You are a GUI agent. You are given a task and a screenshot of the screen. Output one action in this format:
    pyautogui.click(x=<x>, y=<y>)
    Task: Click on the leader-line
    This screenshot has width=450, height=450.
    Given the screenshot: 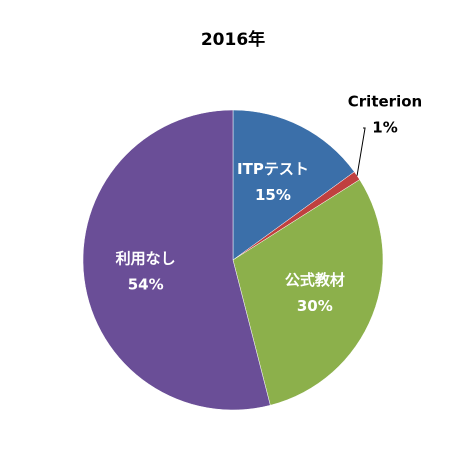 What is the action you would take?
    pyautogui.click(x=361, y=151)
    